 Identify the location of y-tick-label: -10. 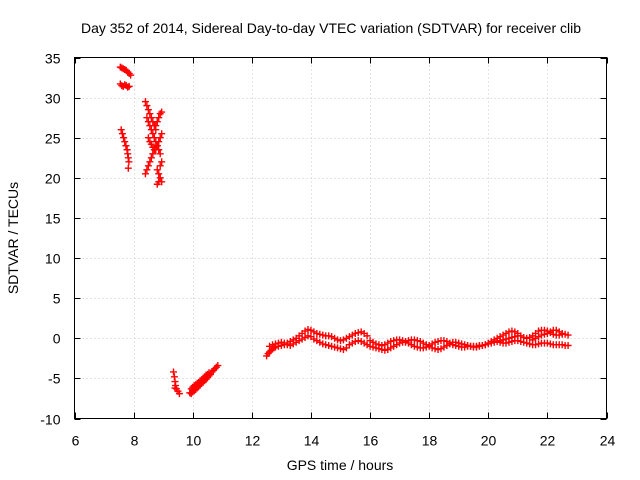
(50, 420).